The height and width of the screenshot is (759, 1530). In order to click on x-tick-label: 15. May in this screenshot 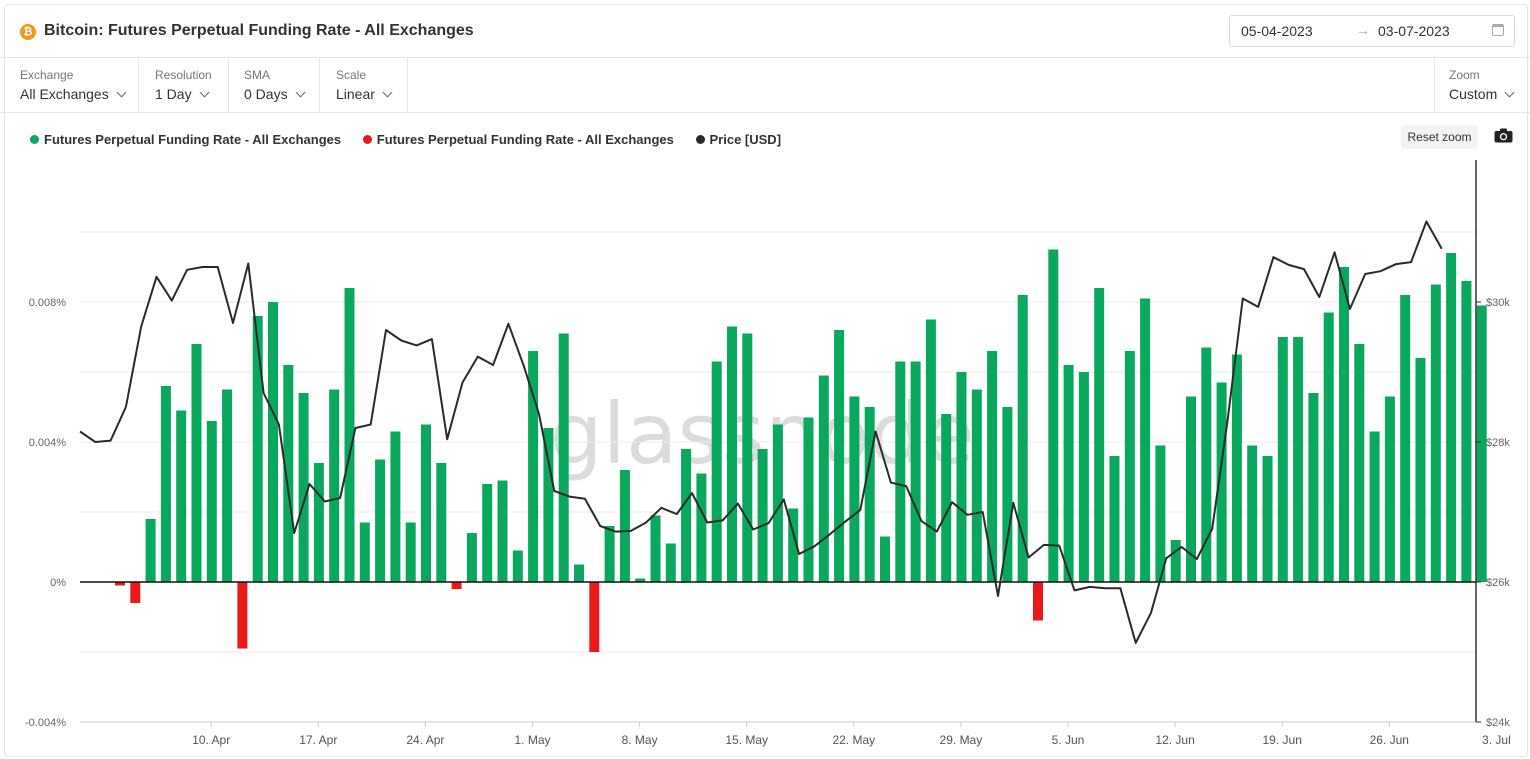, I will do `click(746, 740)`.